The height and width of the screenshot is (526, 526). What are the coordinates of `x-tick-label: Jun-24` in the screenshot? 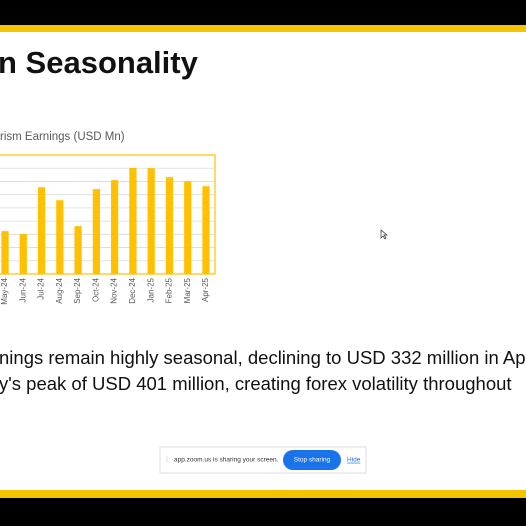 It's located at (22, 289).